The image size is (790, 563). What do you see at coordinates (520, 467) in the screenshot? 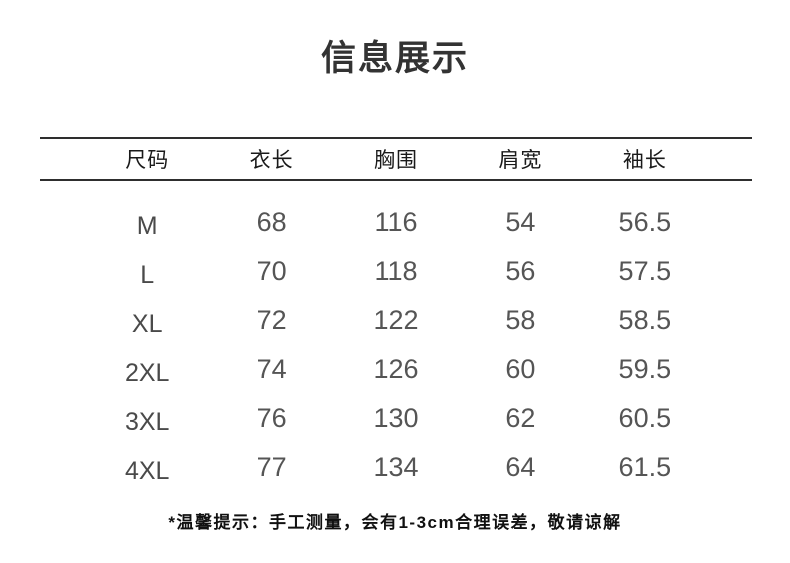
I see `shoulder-cell: 64` at bounding box center [520, 467].